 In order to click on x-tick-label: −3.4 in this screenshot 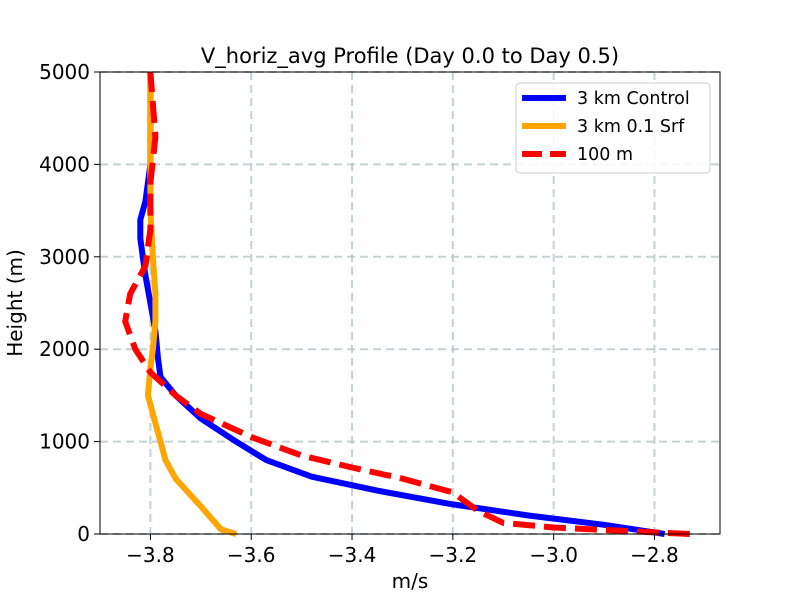, I will do `click(352, 555)`.